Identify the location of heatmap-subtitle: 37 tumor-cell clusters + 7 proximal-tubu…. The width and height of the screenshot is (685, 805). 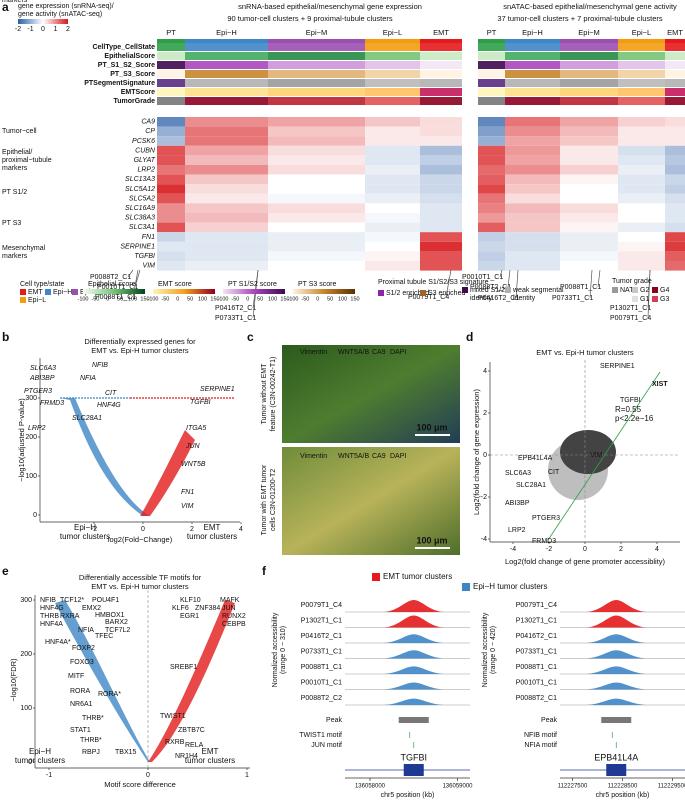
(580, 18).